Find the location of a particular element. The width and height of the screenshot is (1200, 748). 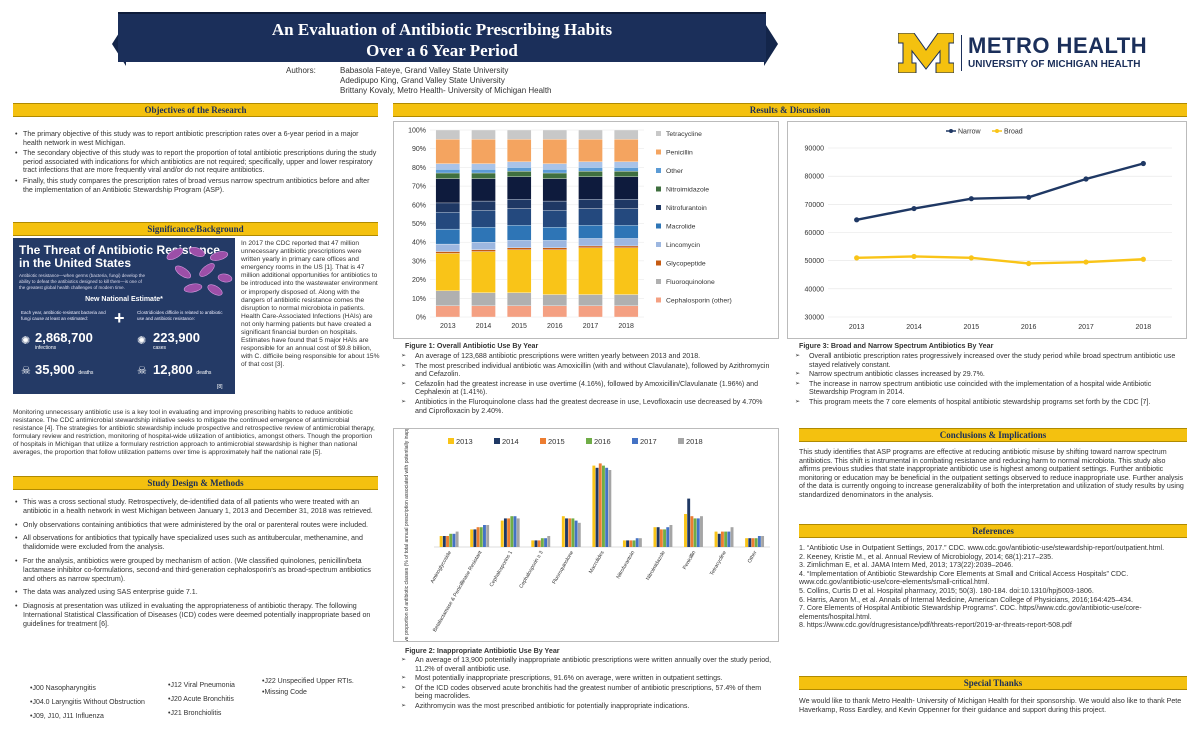

legend-label: Broad is located at coordinates (1013, 132).